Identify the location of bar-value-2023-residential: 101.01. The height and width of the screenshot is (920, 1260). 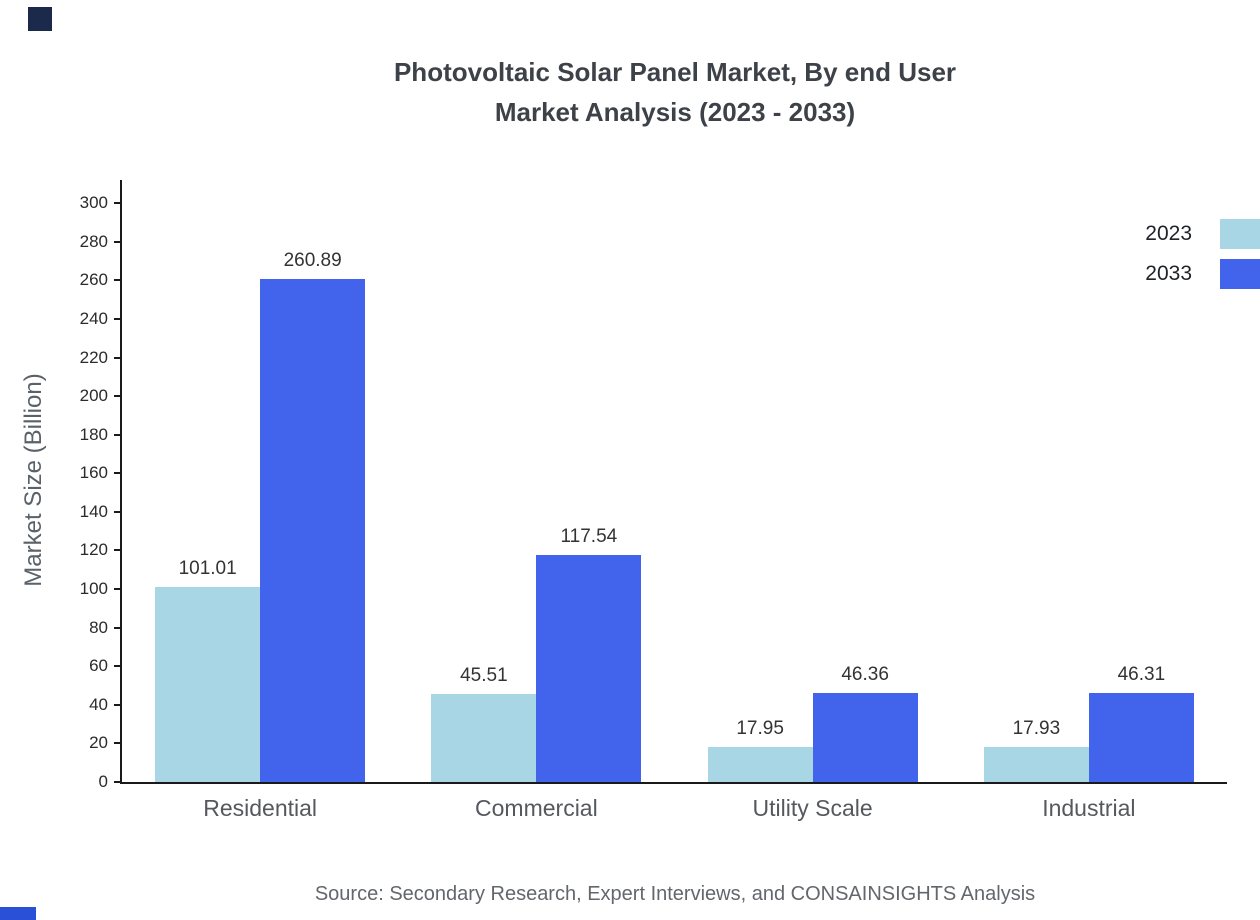
(207, 569).